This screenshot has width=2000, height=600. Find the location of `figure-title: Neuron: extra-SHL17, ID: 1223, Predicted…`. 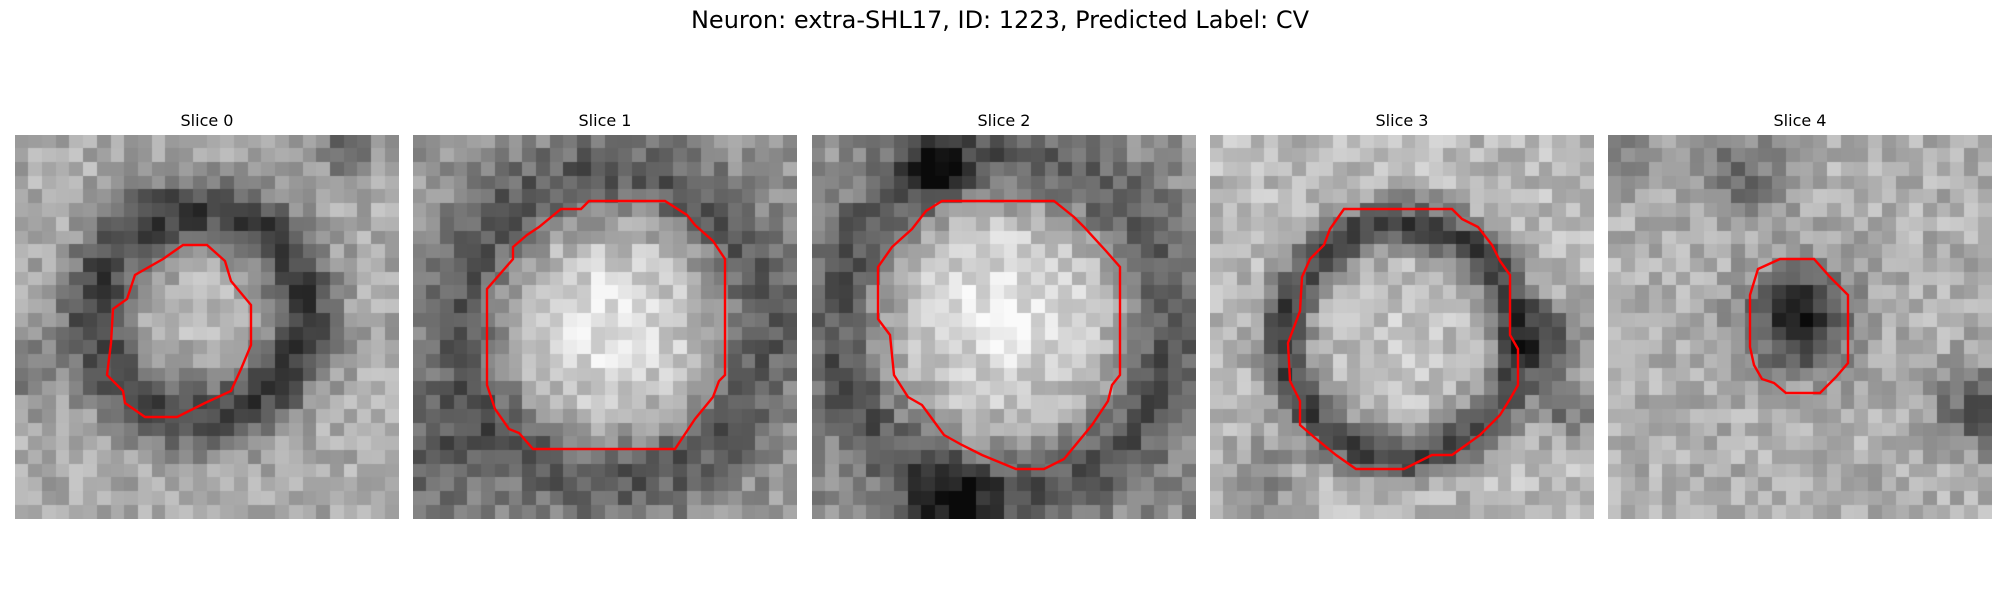

figure-title: Neuron: extra-SHL17, ID: 1223, Predicted… is located at coordinates (1000, 20).